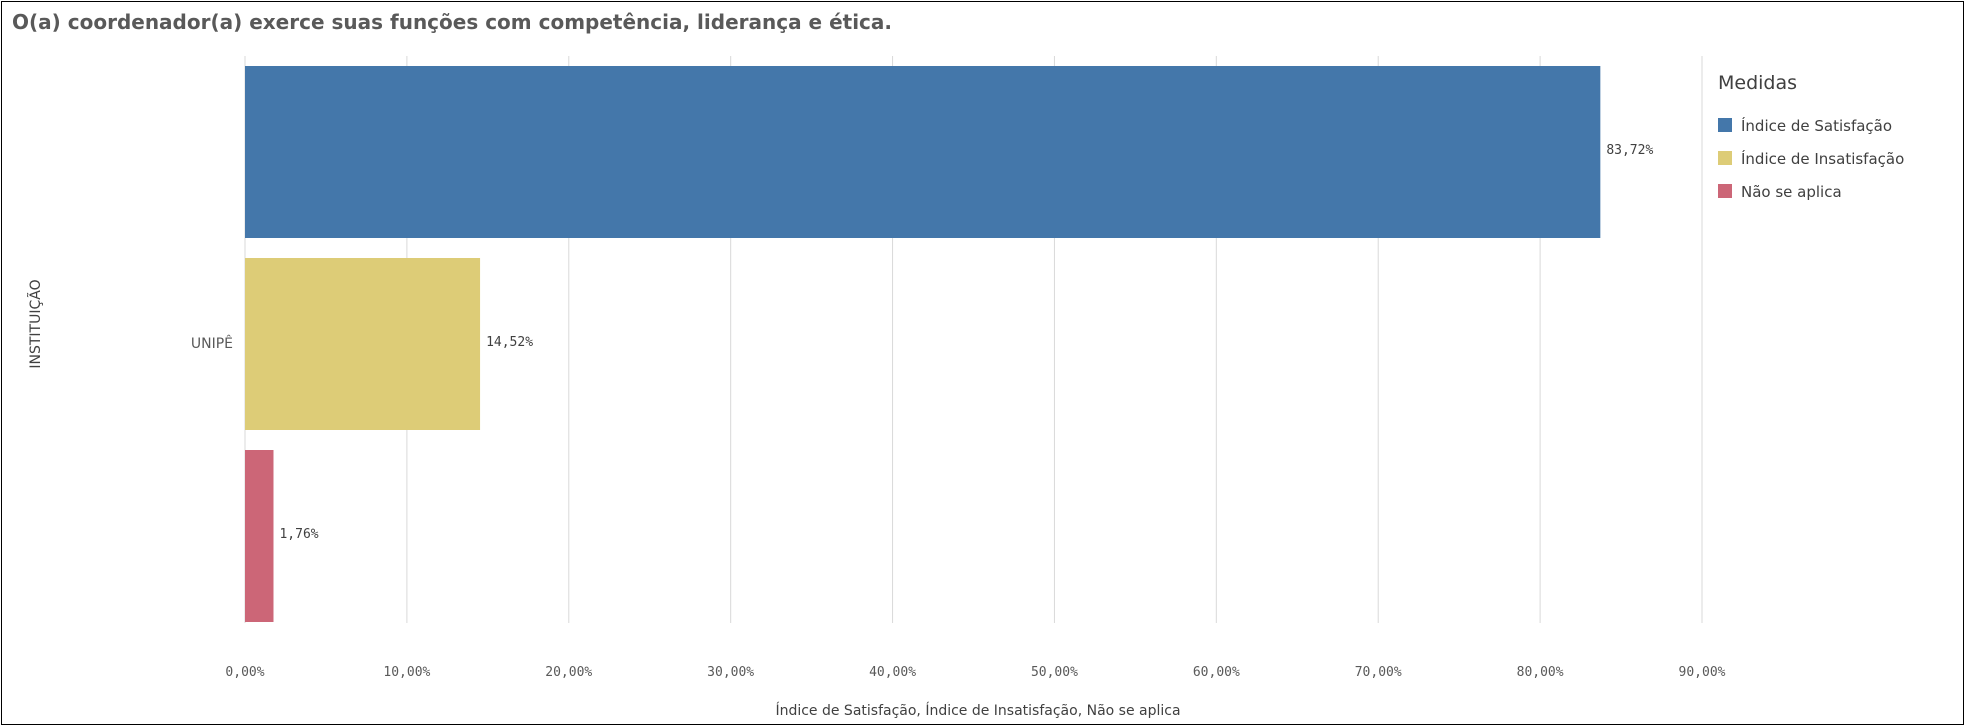 This screenshot has width=1965, height=726. What do you see at coordinates (892, 672) in the screenshot?
I see `x-tick-label: 40,00%` at bounding box center [892, 672].